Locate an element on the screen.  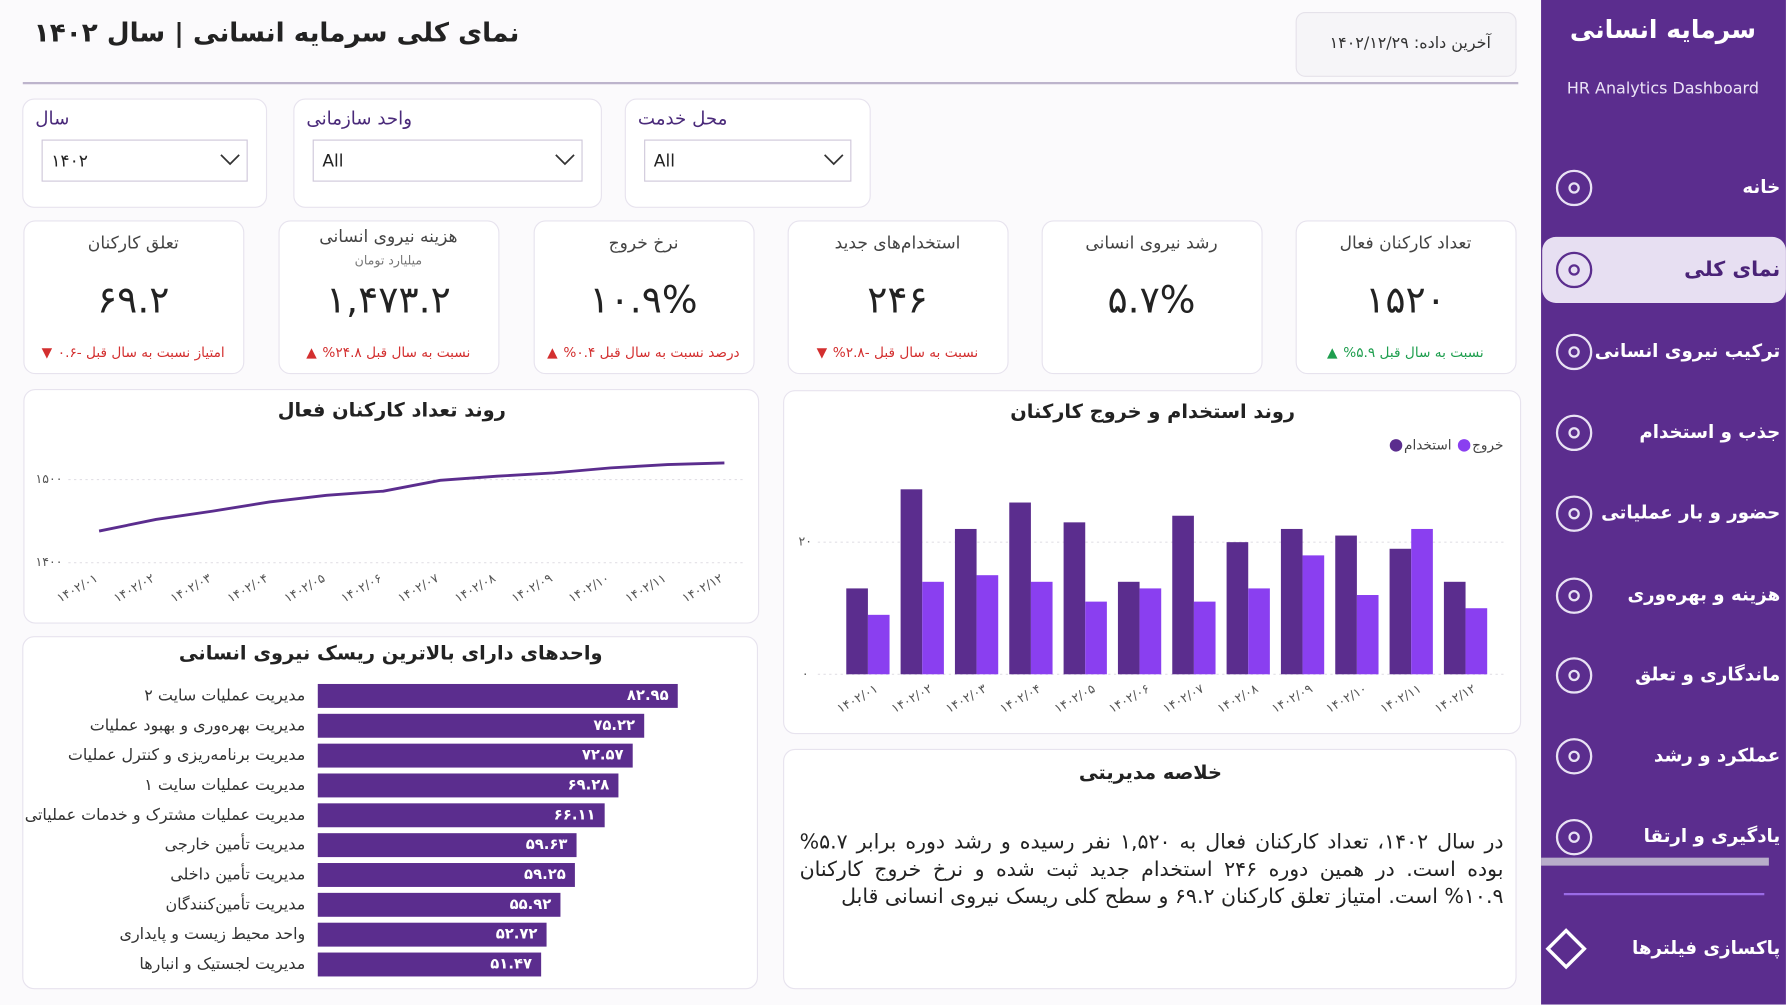
legend-label: استخدام is located at coordinates (1428, 445).